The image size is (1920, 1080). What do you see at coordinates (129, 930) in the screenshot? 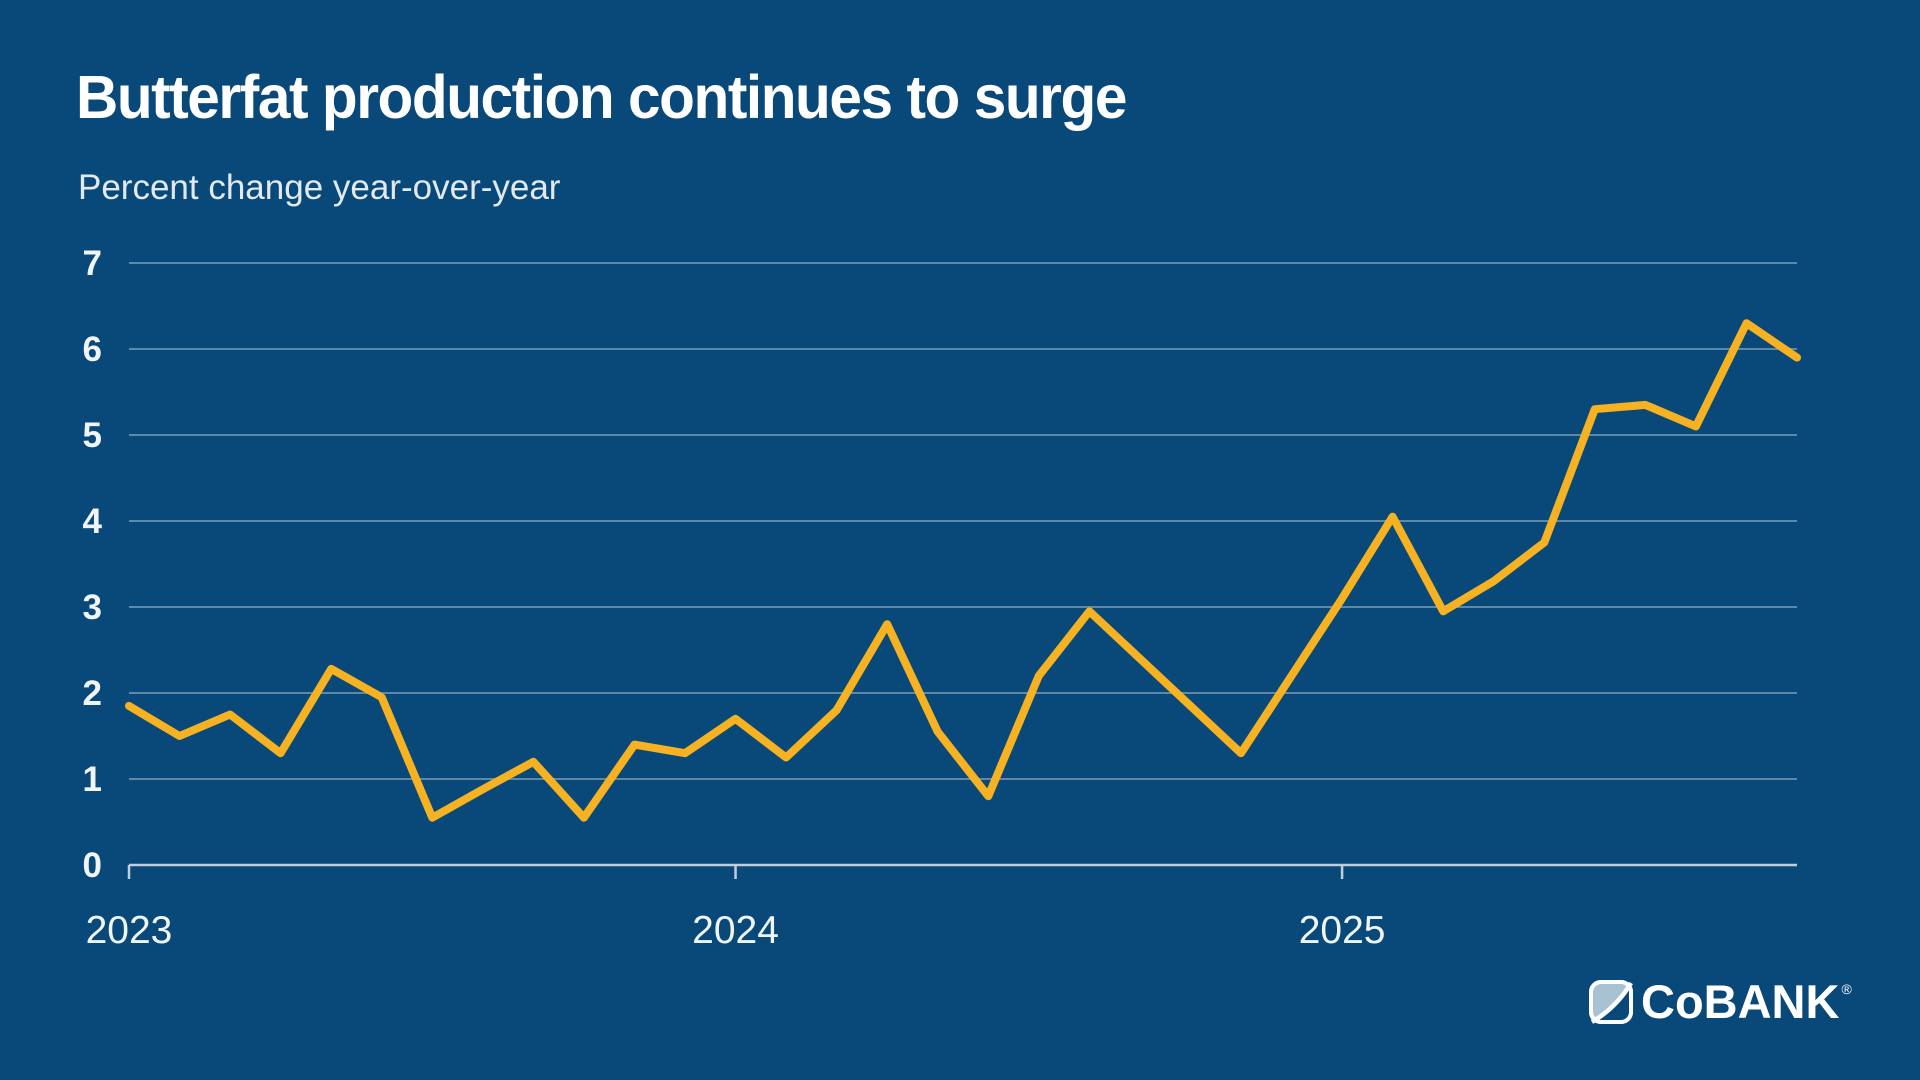
I see `x-axis-label: 2023` at bounding box center [129, 930].